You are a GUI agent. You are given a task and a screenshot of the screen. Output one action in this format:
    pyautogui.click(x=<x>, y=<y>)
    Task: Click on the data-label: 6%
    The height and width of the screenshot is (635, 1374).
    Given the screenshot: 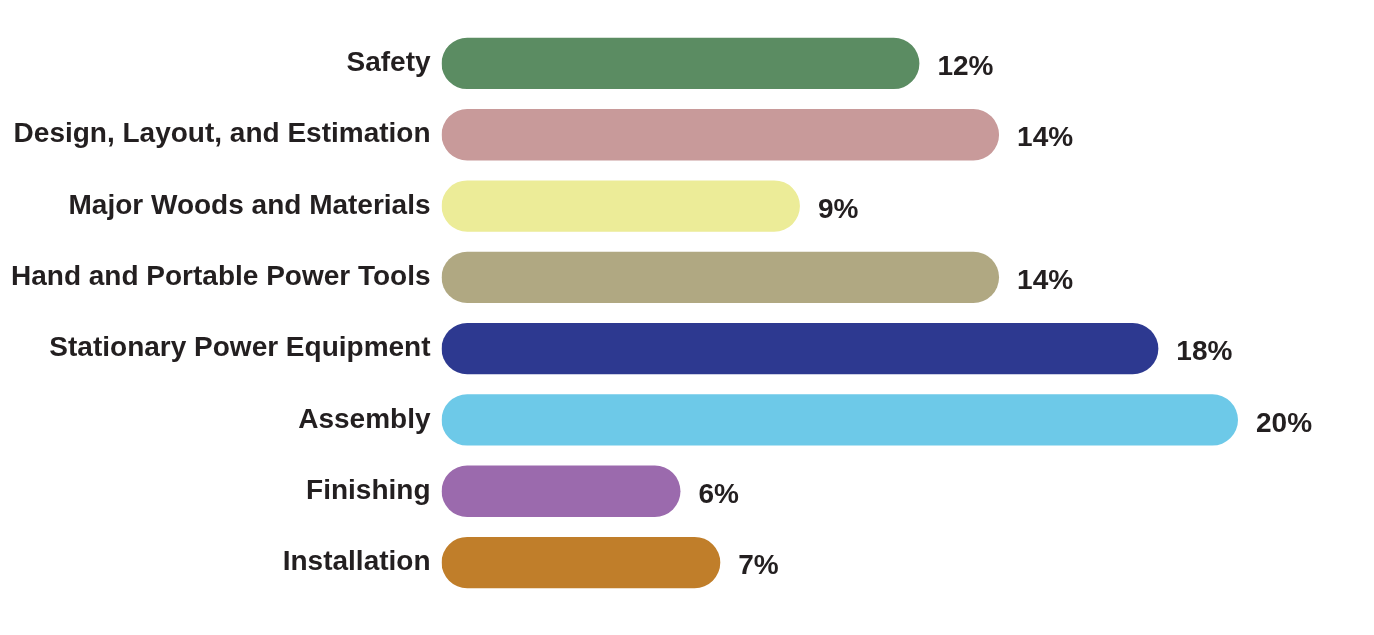 What is the action you would take?
    pyautogui.click(x=719, y=493)
    